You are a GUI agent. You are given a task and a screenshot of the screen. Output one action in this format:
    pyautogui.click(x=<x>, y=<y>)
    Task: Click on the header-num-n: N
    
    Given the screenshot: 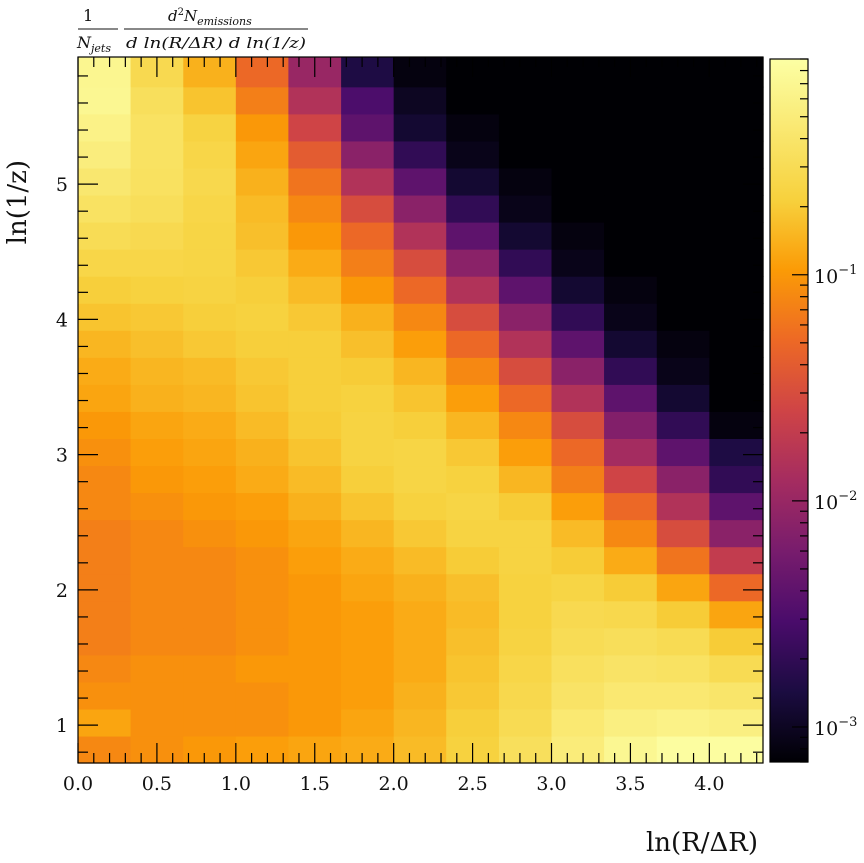 What is the action you would take?
    pyautogui.click(x=190, y=16)
    